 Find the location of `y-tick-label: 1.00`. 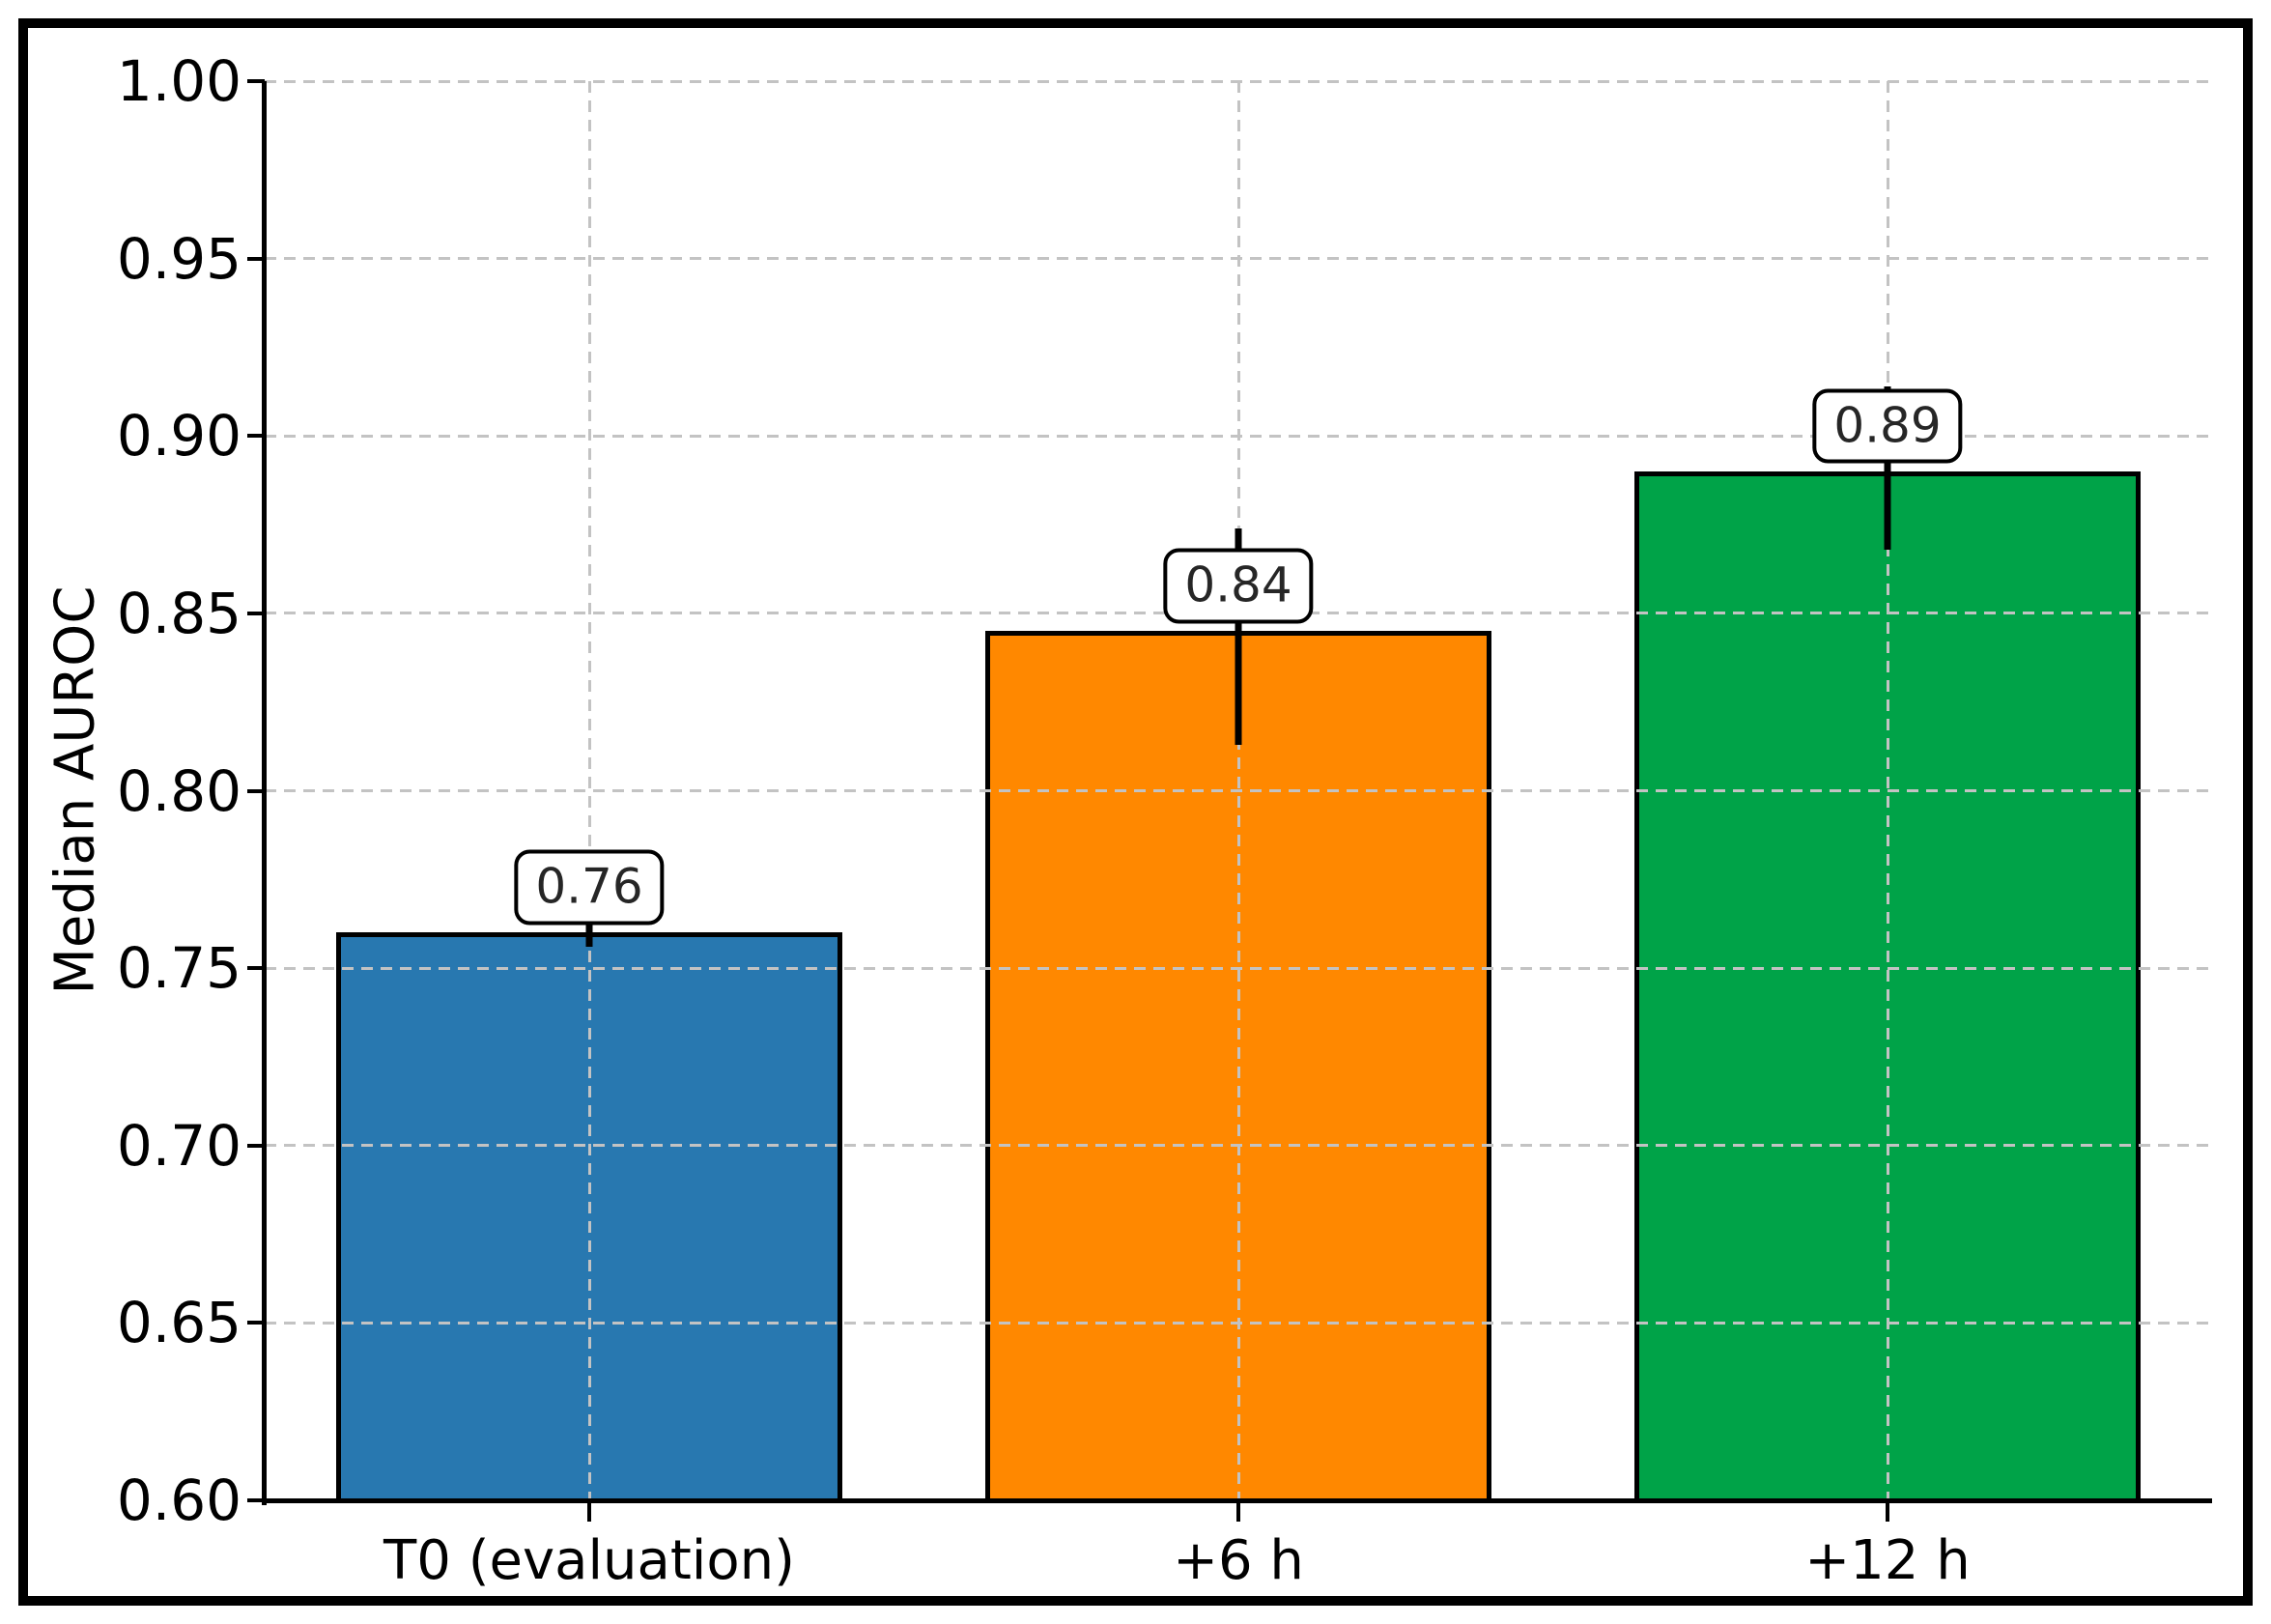

y-tick-label: 1.00 is located at coordinates (178, 81).